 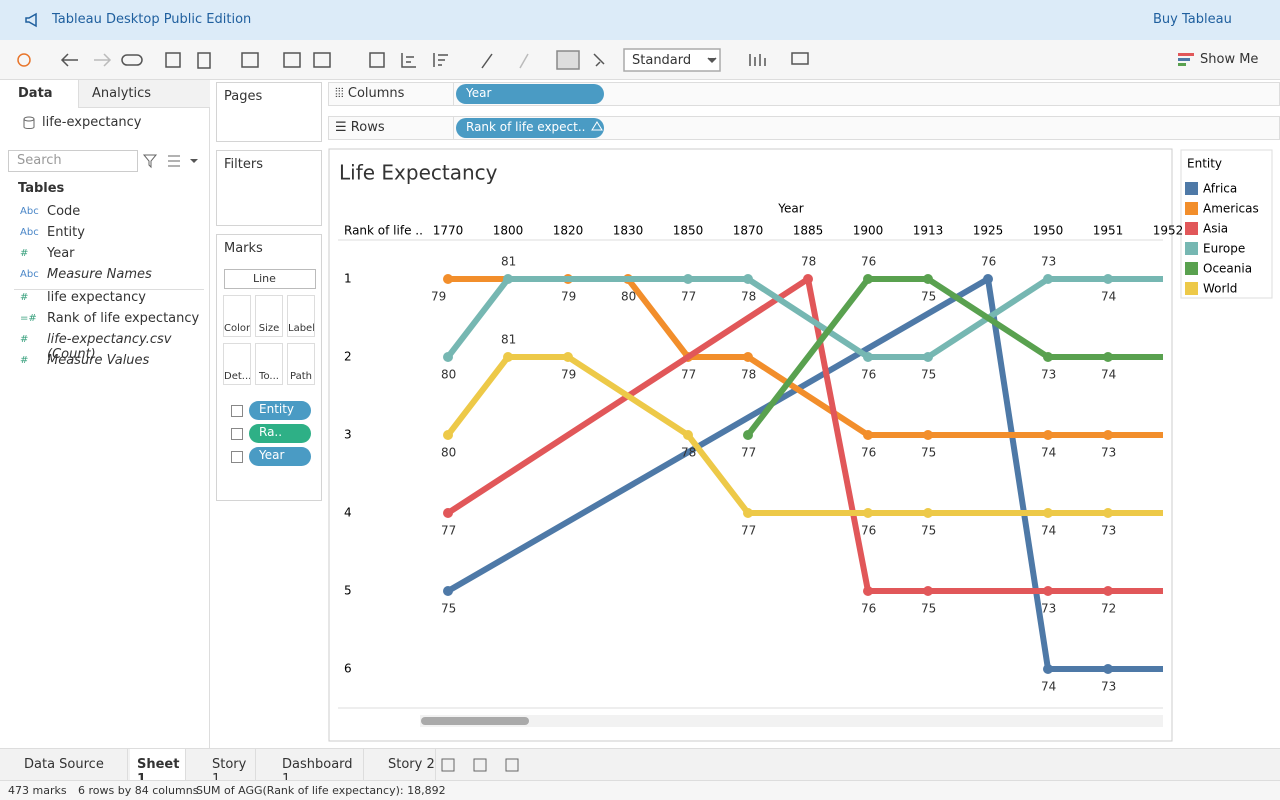 What do you see at coordinates (109, 347) in the screenshot?
I see `field: life-expectancy.csv (Count)` at bounding box center [109, 347].